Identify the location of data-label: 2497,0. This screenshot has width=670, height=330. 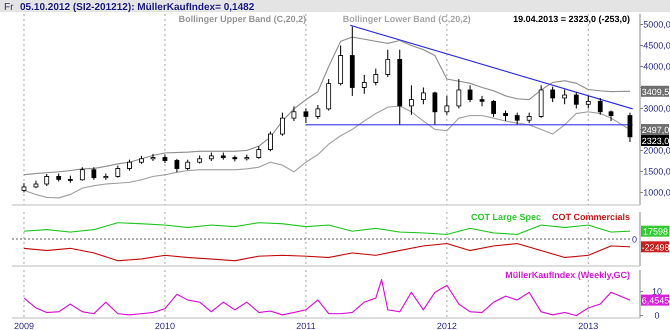
(656, 130).